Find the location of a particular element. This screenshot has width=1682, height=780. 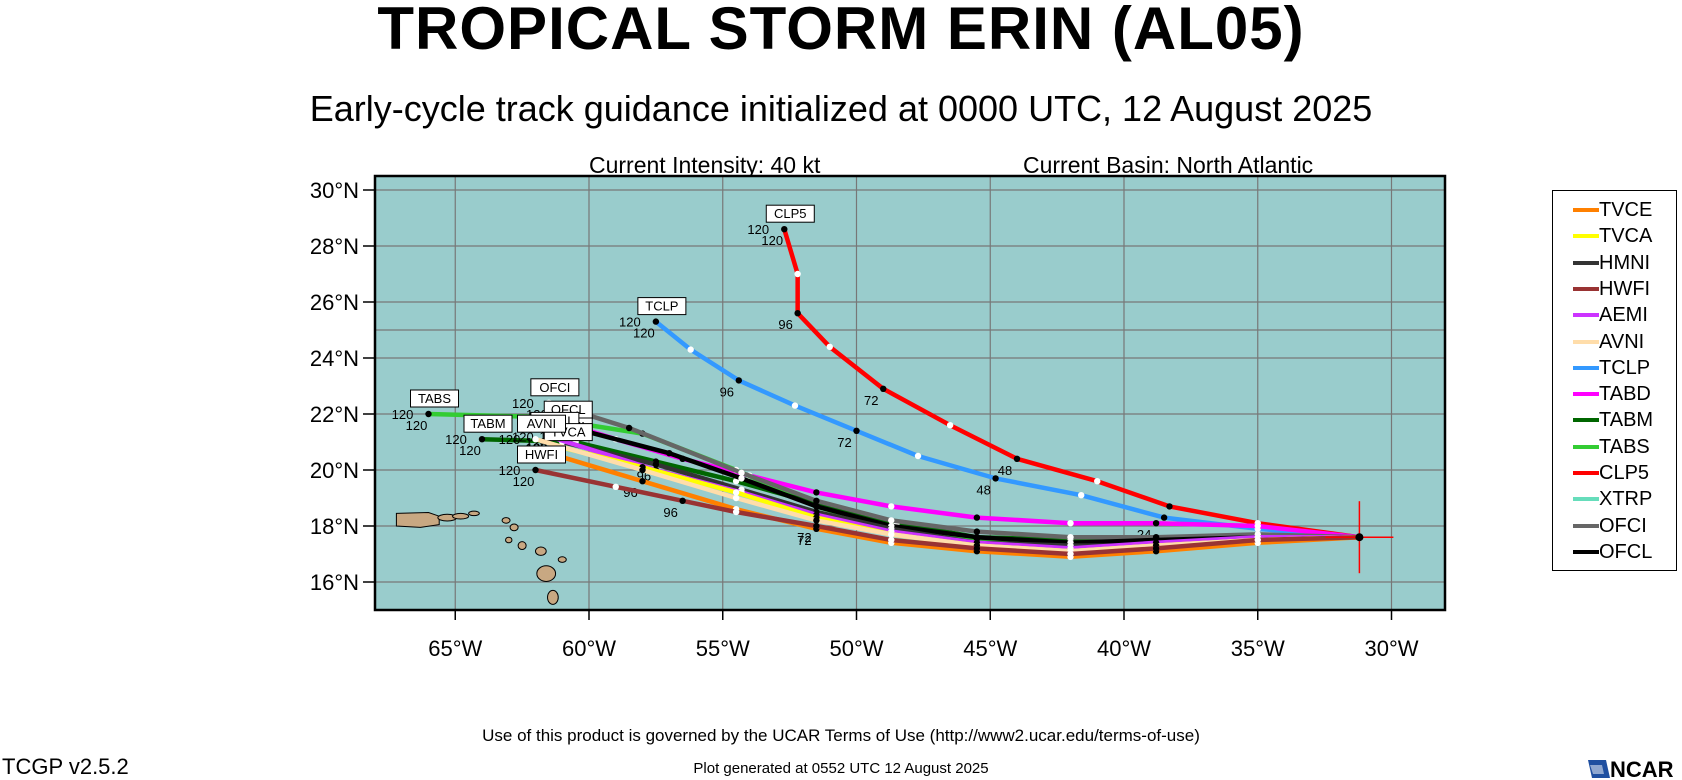

legend-item-tclp: TCLP is located at coordinates (1615, 368).